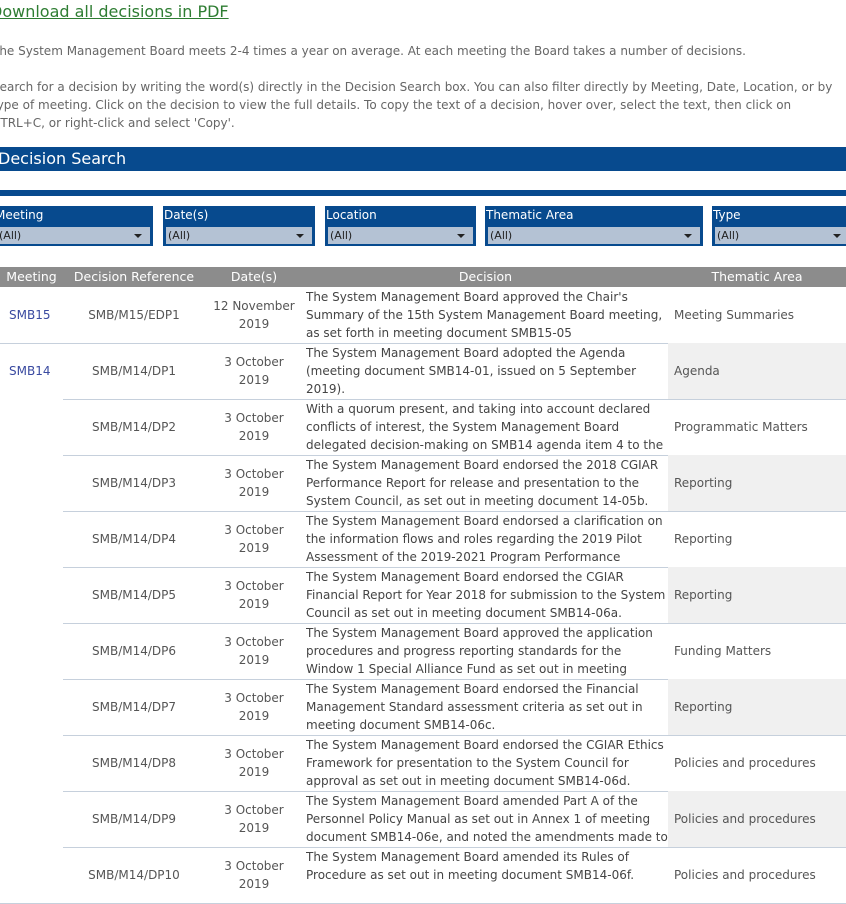 This screenshot has height=904, width=846. I want to click on decision-reference: SMB/M14/DP2, so click(134, 427).